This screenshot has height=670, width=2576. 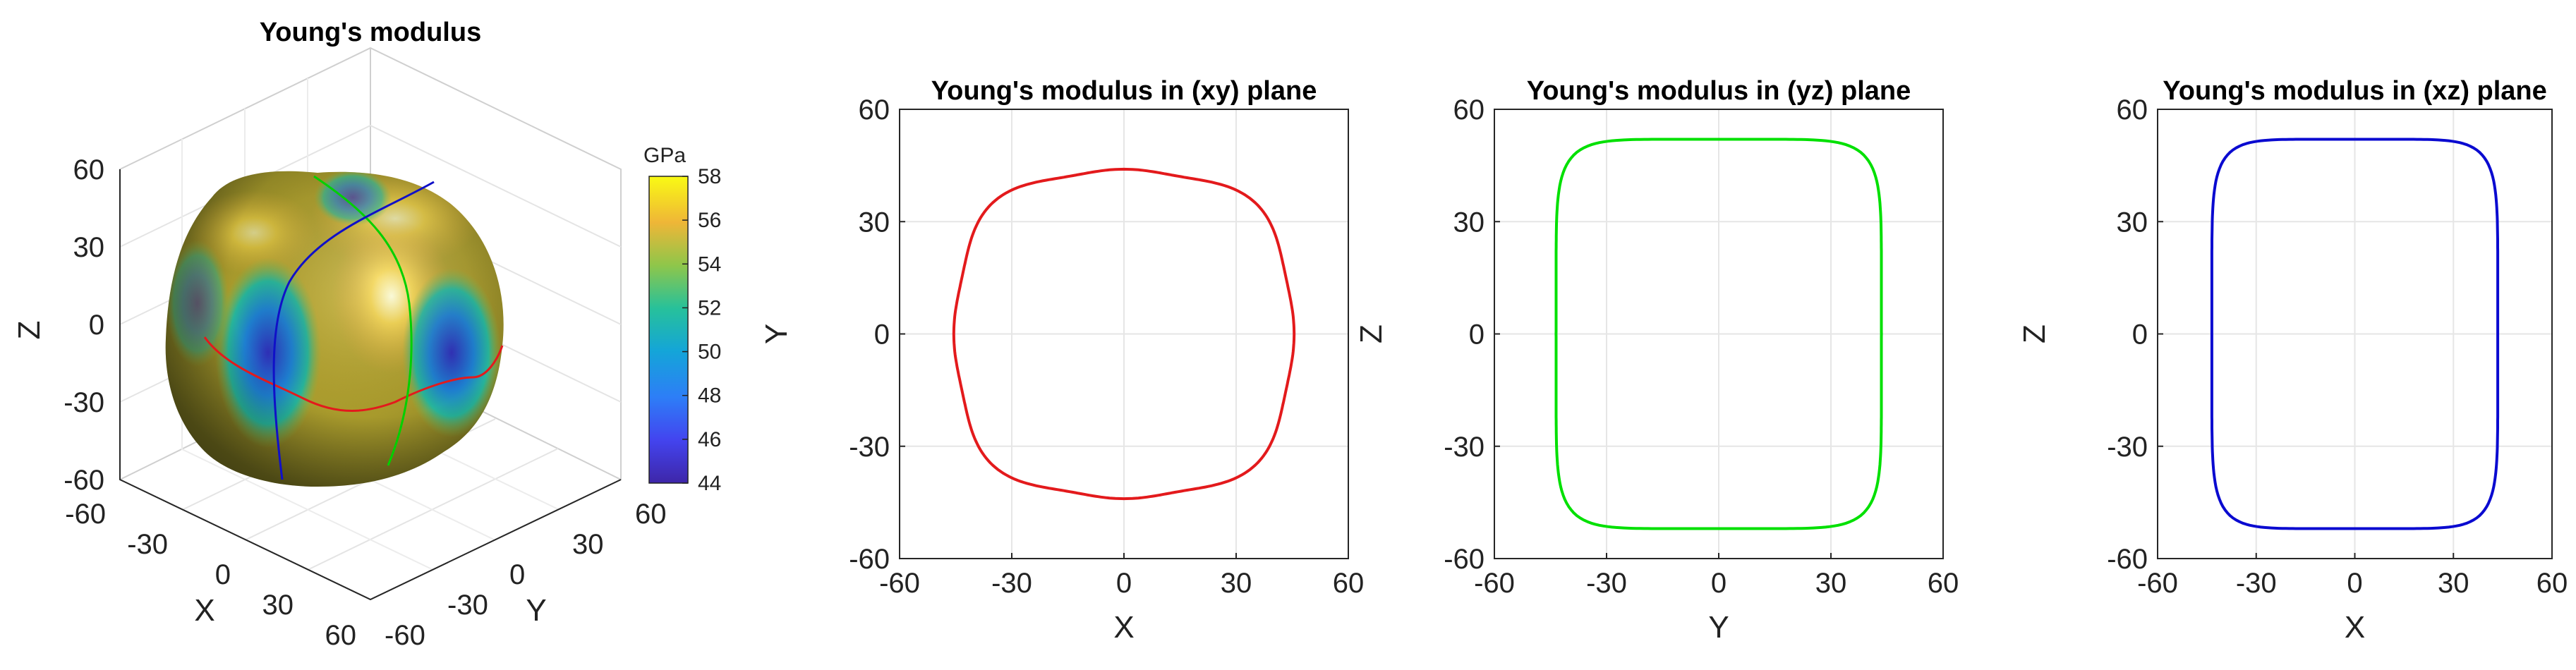 I want to click on box-front-edges, so click(x=371, y=385).